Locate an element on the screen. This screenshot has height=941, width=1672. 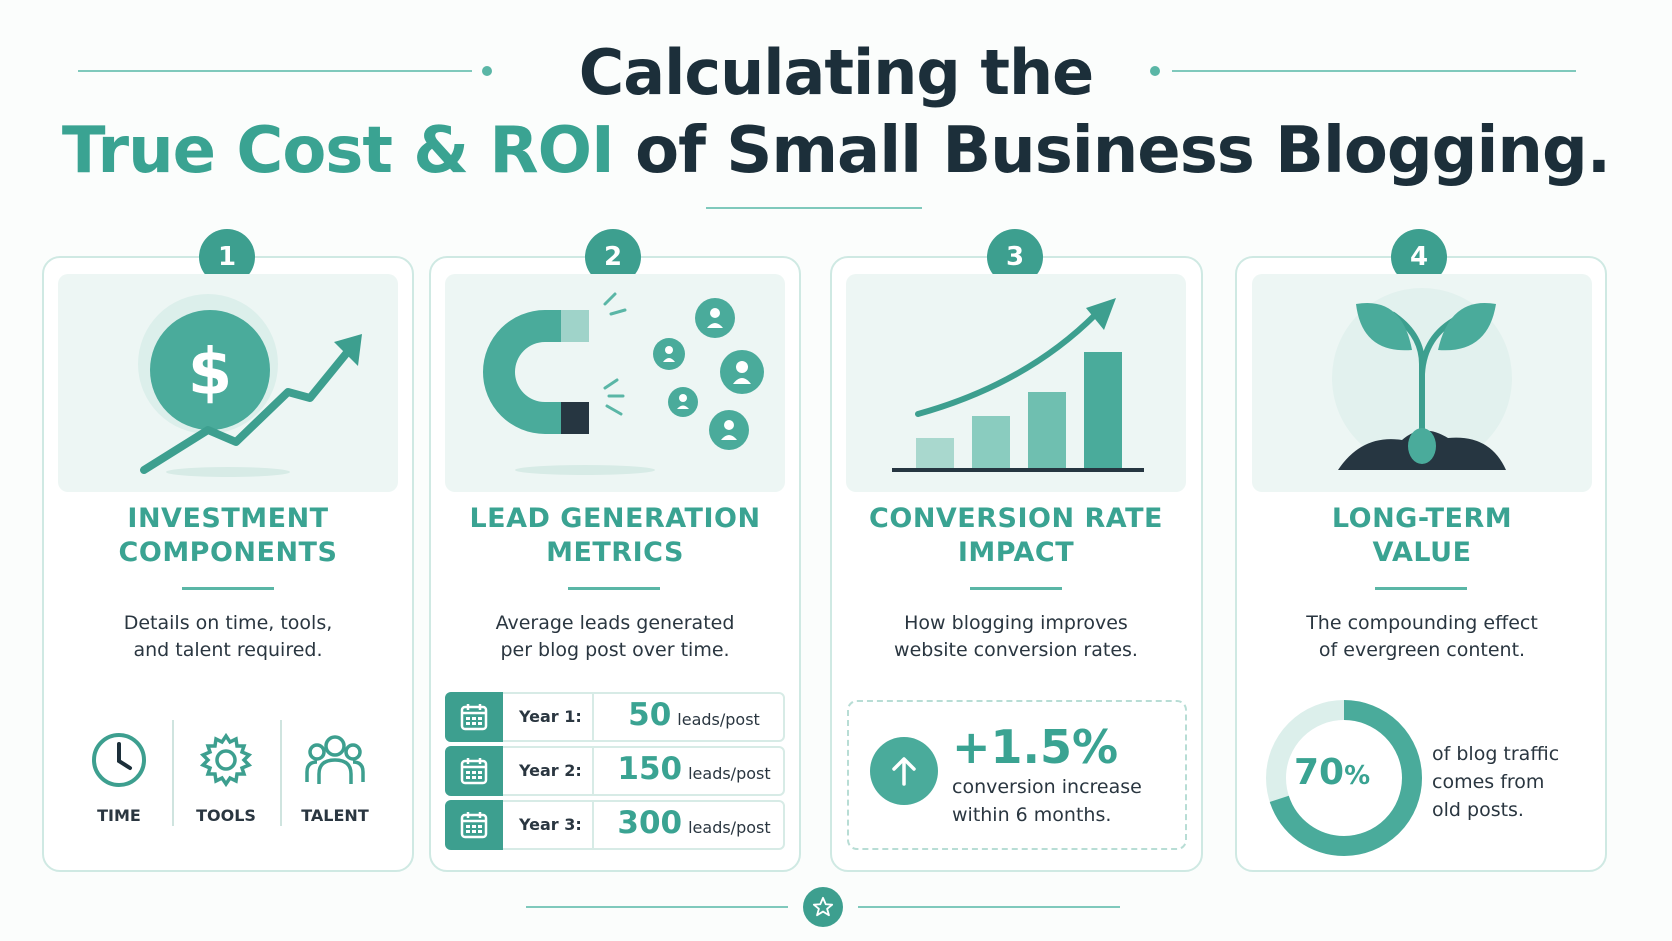
sprout-icon is located at coordinates (1422, 379).